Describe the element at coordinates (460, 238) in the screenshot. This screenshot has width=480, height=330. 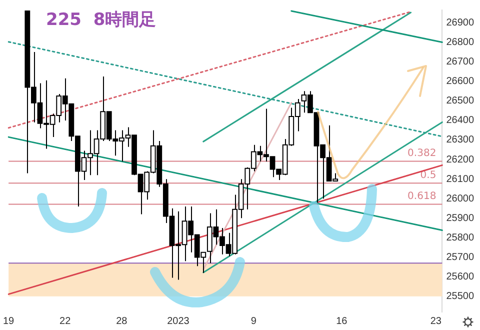
I see `y-tick-label: 25800` at that location.